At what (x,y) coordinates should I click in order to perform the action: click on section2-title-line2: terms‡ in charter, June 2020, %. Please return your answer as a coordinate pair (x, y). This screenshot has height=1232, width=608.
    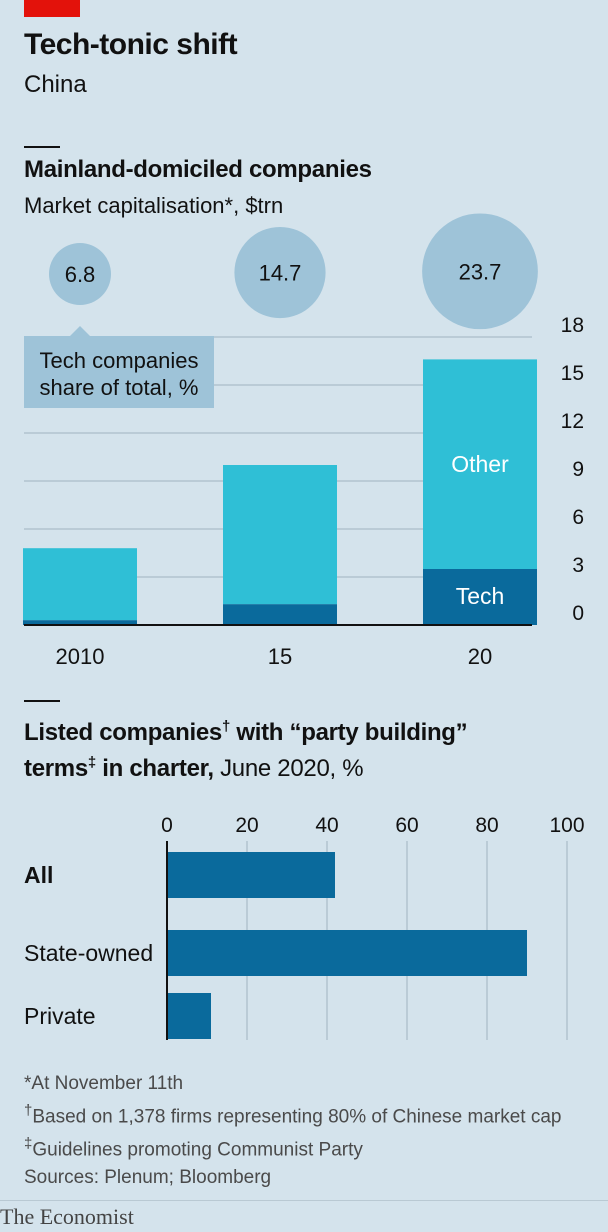
    Looking at the image, I should click on (194, 768).